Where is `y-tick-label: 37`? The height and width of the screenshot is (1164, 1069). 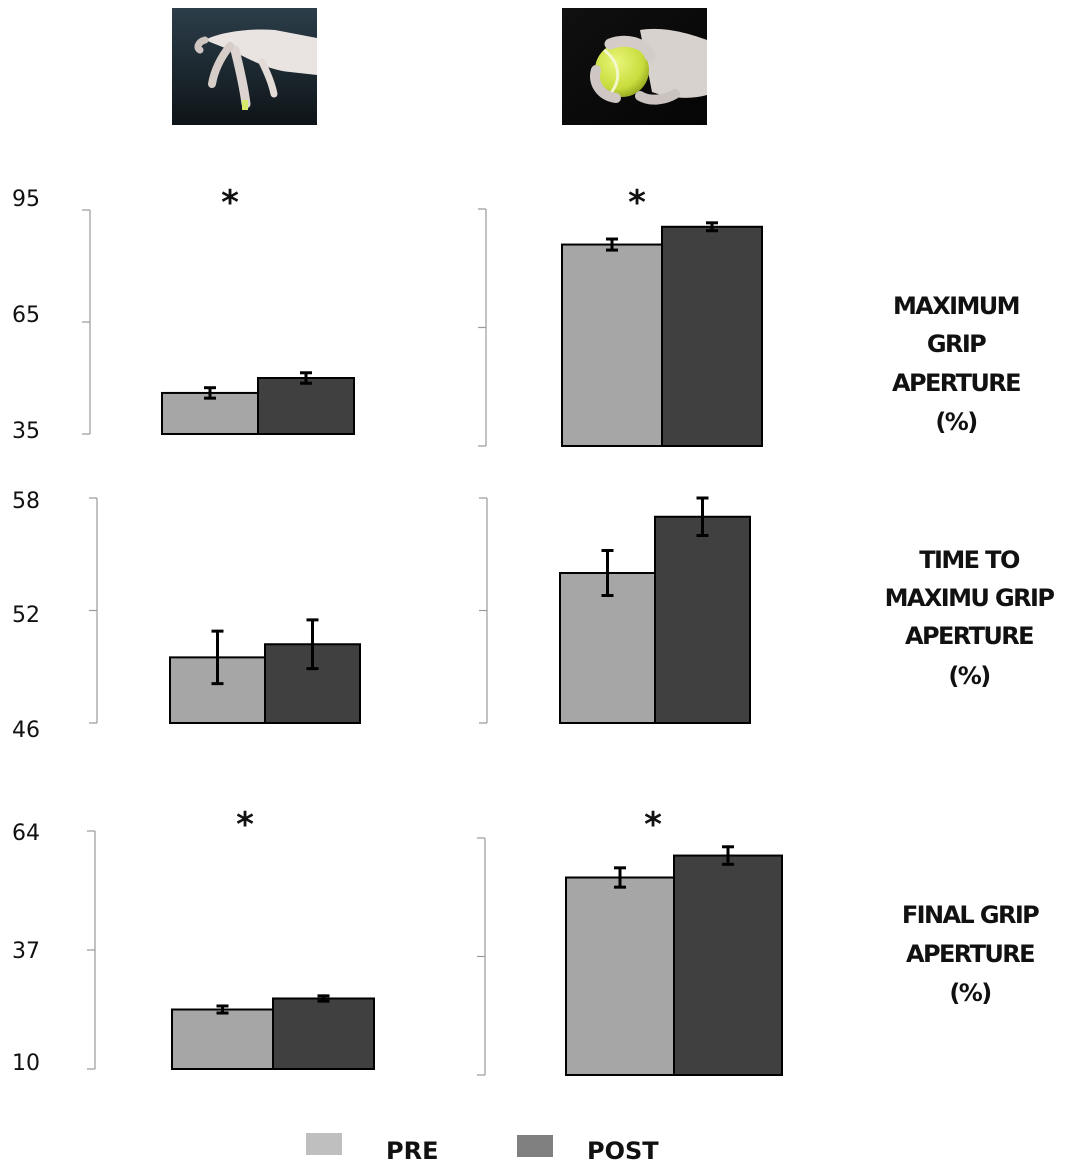
y-tick-label: 37 is located at coordinates (26, 951).